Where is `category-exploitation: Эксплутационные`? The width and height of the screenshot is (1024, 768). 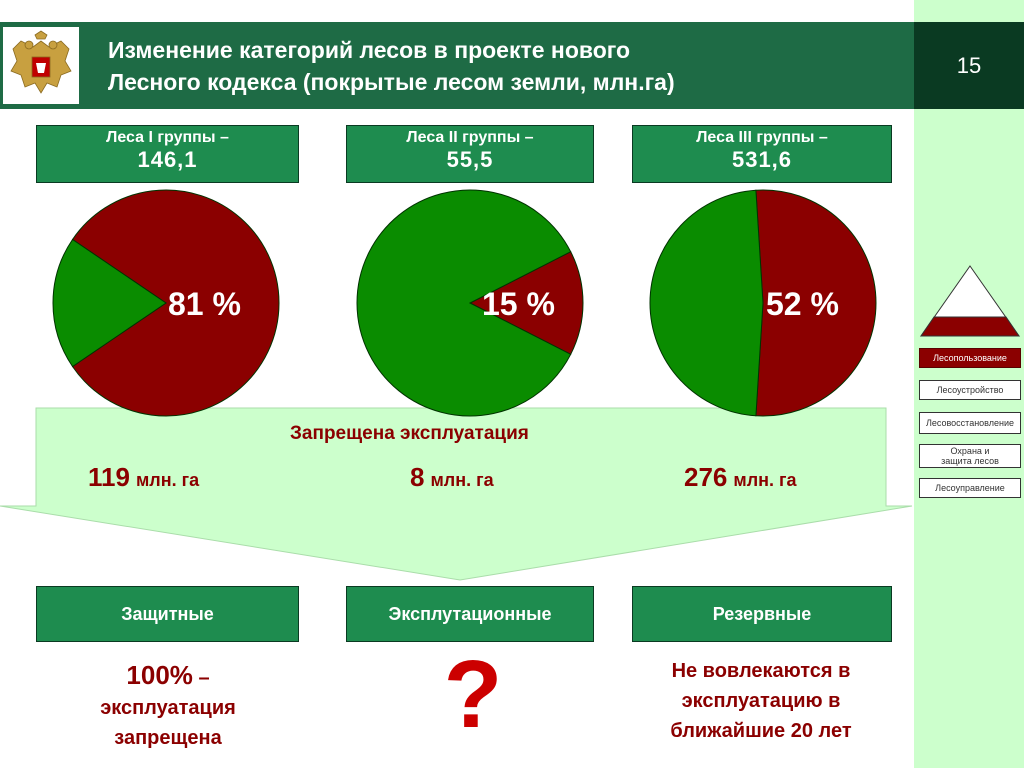 category-exploitation: Эксплутационные is located at coordinates (470, 614).